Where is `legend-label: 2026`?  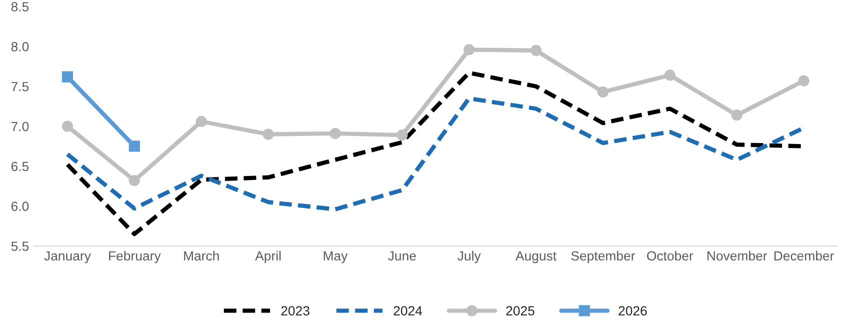 legend-label: 2026 is located at coordinates (632, 311).